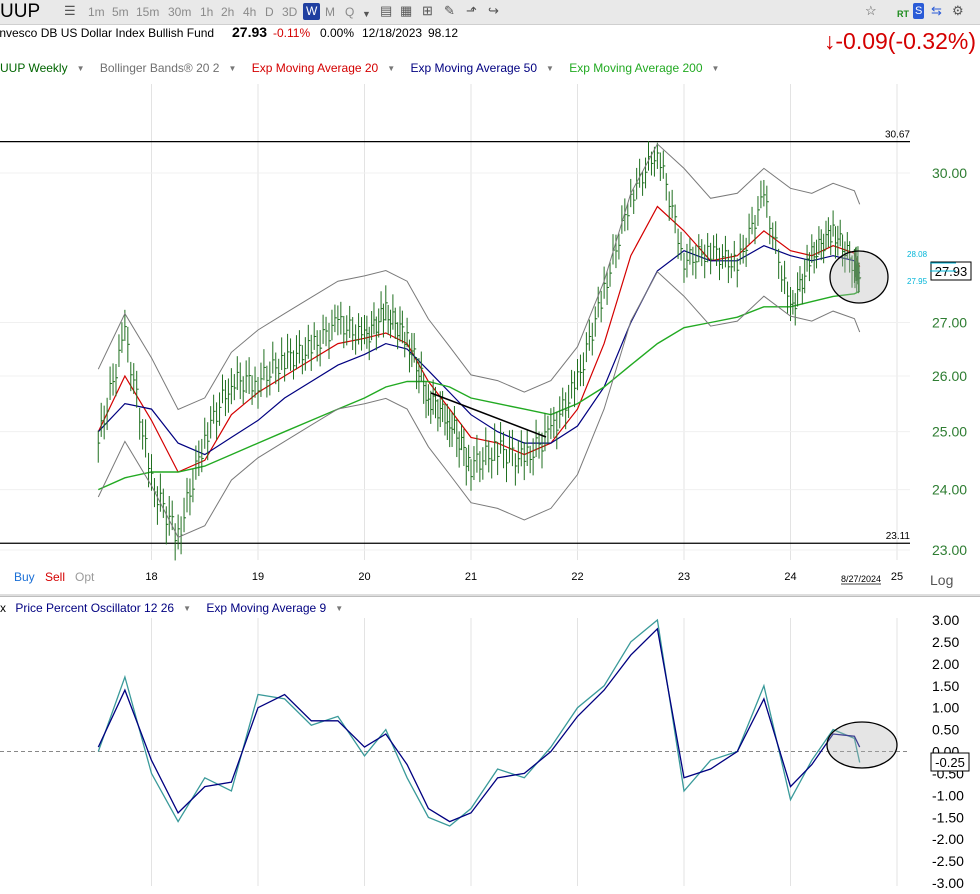 The height and width of the screenshot is (894, 980). What do you see at coordinates (644, 68) in the screenshot?
I see `legend-item-ema200: Exp Moving Average 200 ▼` at bounding box center [644, 68].